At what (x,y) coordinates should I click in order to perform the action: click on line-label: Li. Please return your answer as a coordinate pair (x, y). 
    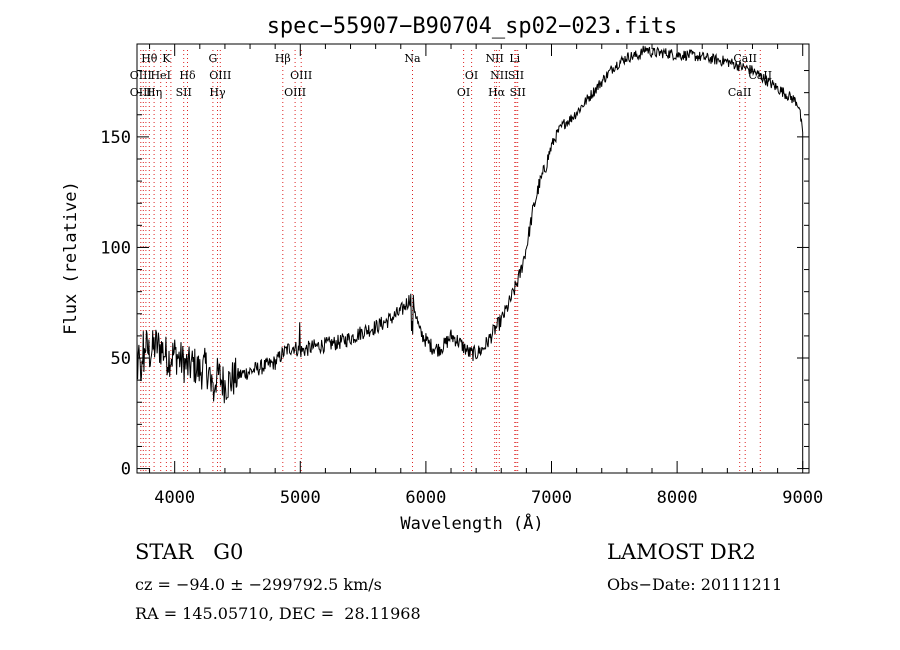
    Looking at the image, I should click on (514, 58).